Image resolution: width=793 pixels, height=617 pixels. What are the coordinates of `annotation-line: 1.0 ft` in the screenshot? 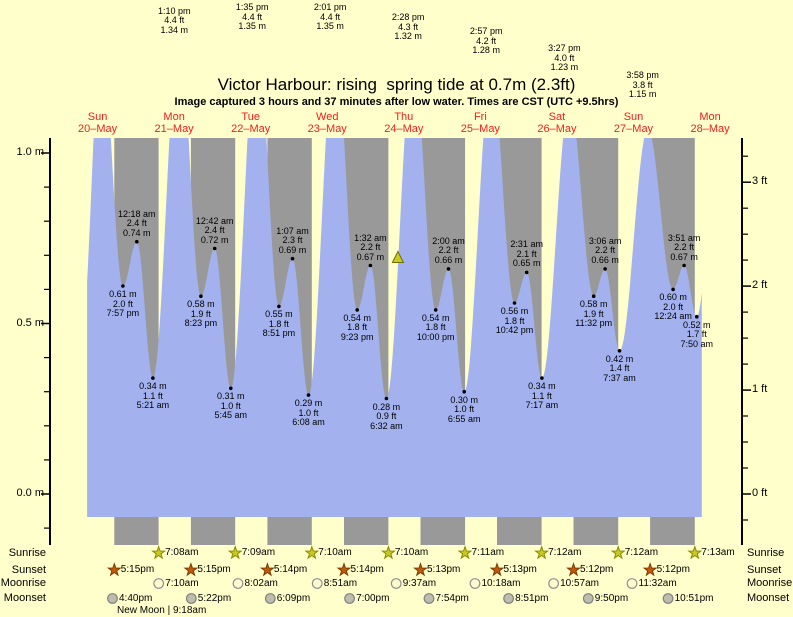 It's located at (308, 412).